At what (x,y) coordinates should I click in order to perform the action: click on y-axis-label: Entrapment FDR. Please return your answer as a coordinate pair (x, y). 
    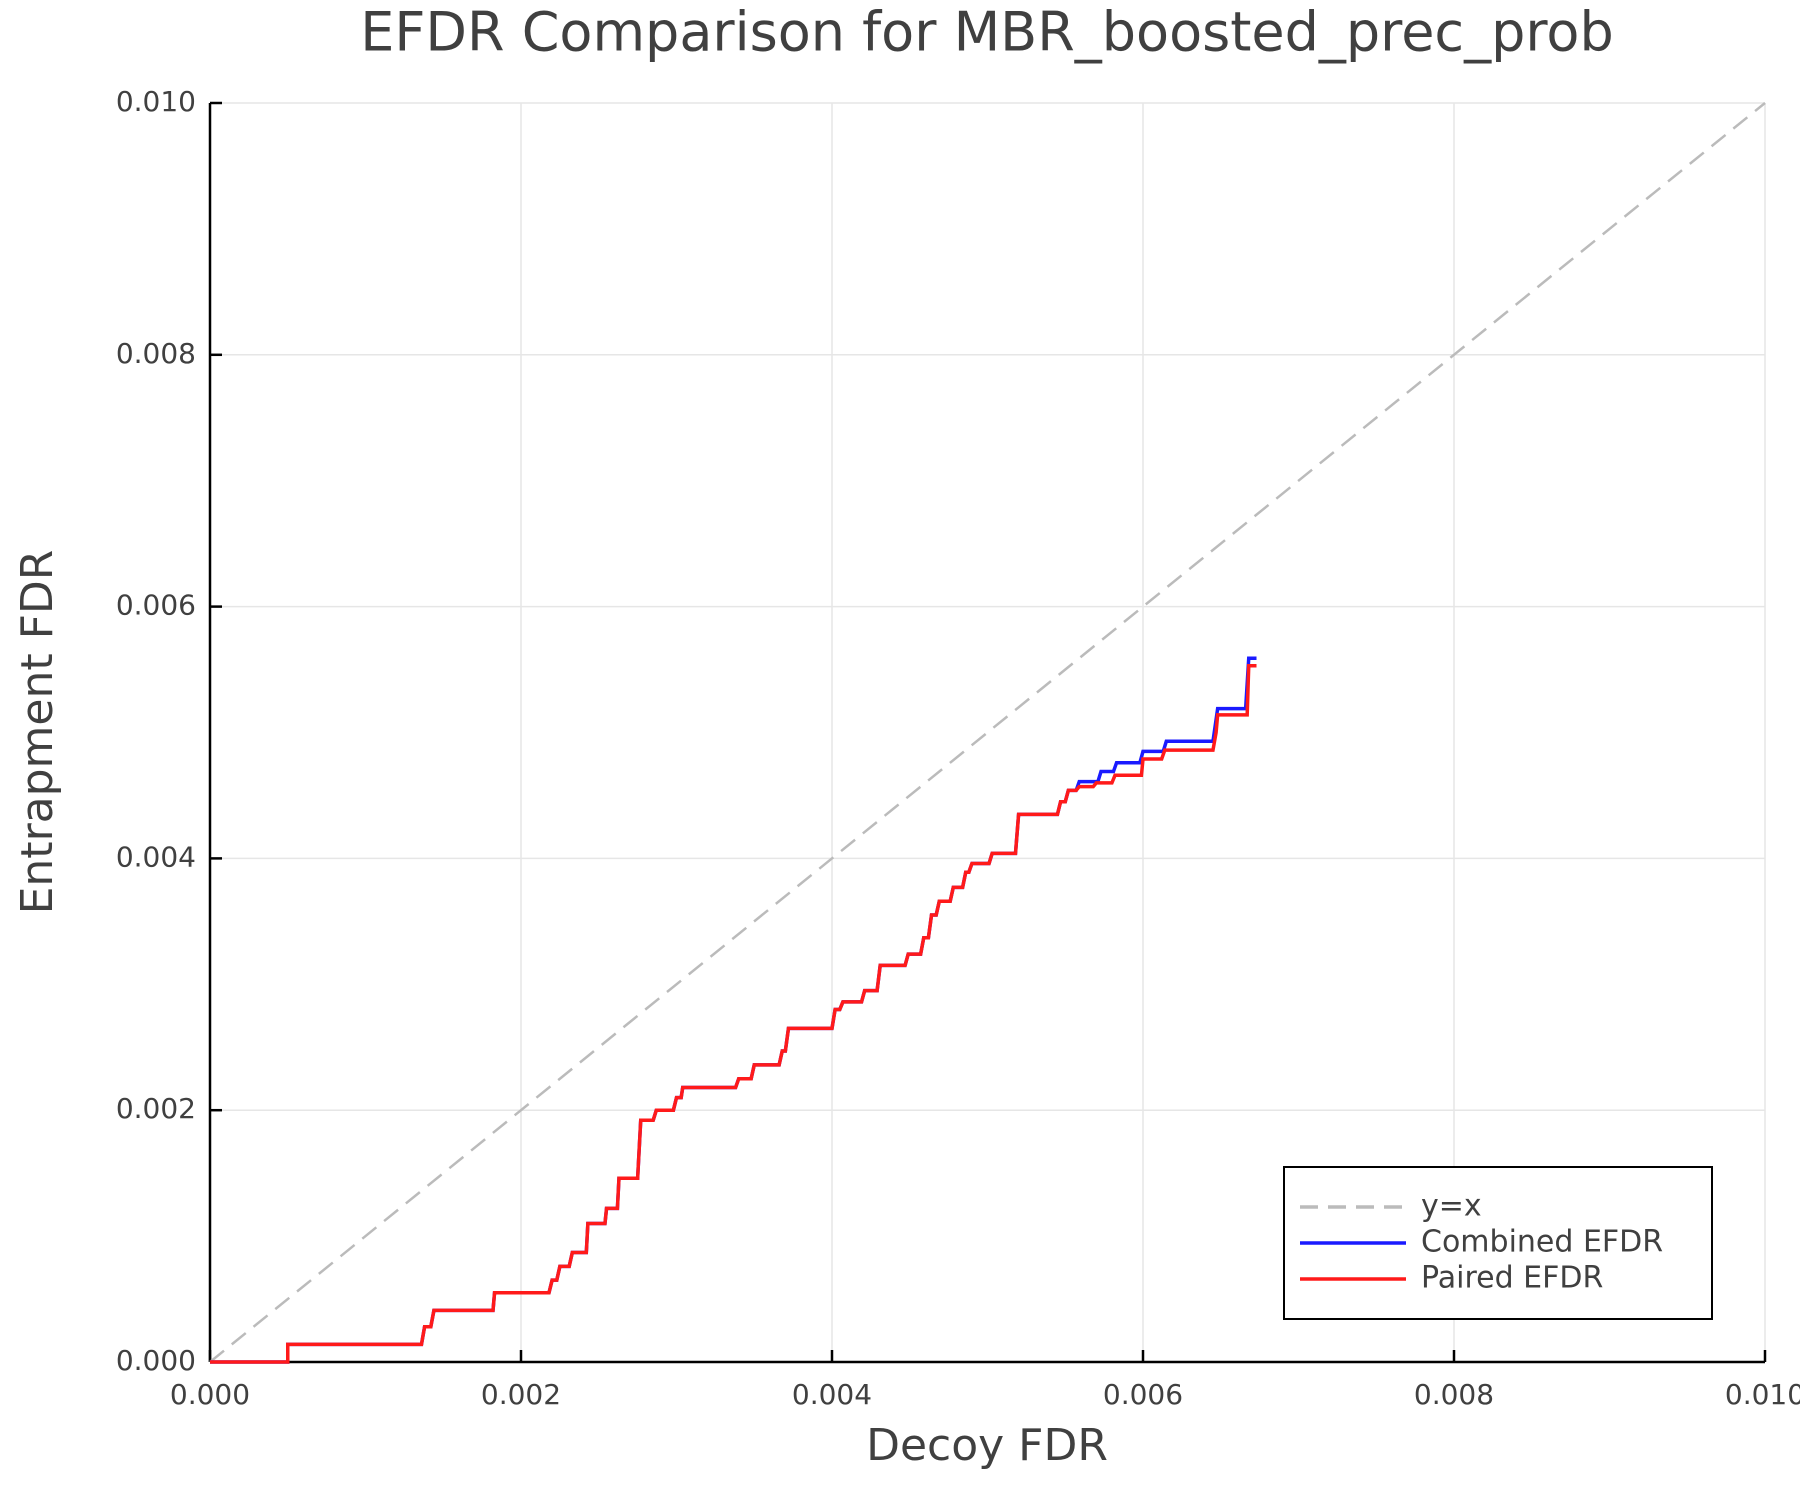
    Looking at the image, I should click on (37, 732).